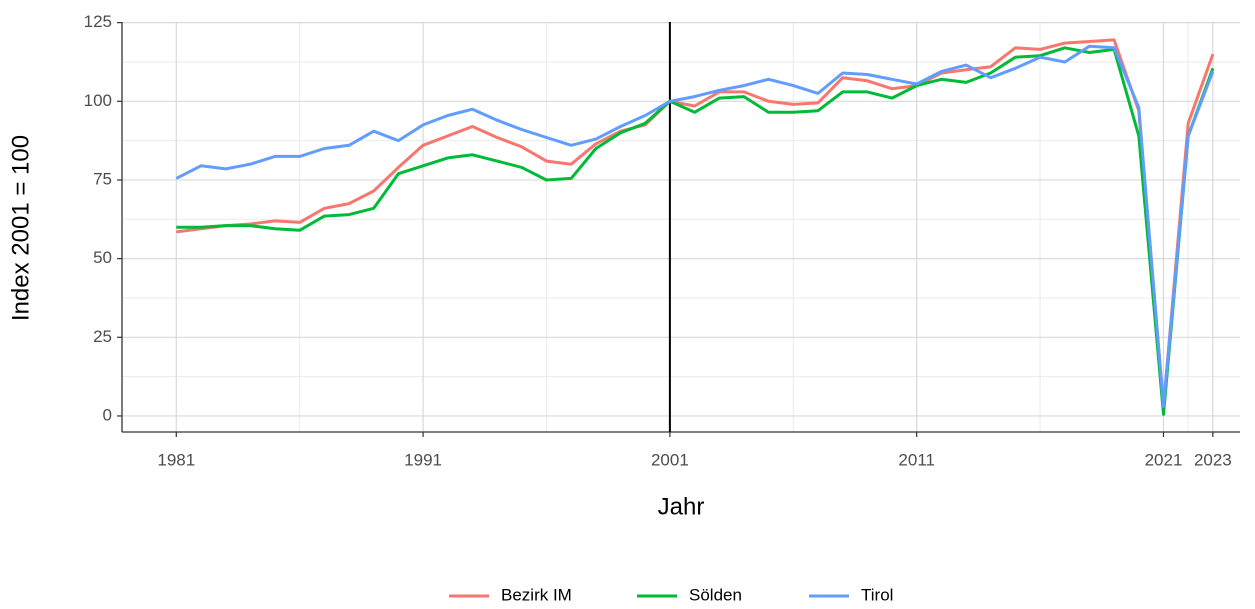 This screenshot has height=609, width=1255. Describe the element at coordinates (102, 257) in the screenshot. I see `y-tick-label: 50` at that location.